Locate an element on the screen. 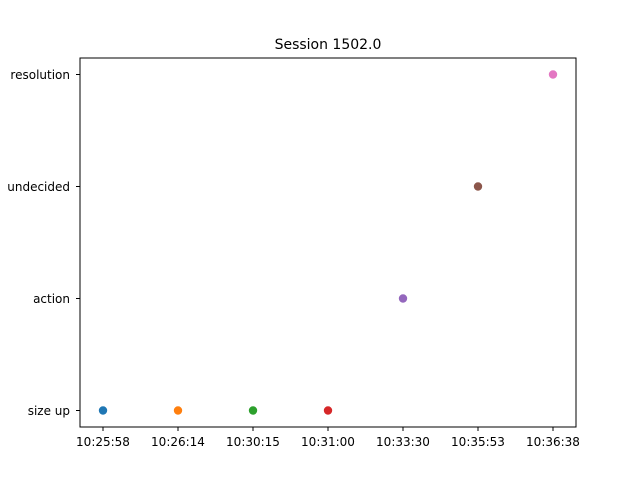 This screenshot has width=640, height=484. x-tick-label: 10:26:14 is located at coordinates (178, 442).